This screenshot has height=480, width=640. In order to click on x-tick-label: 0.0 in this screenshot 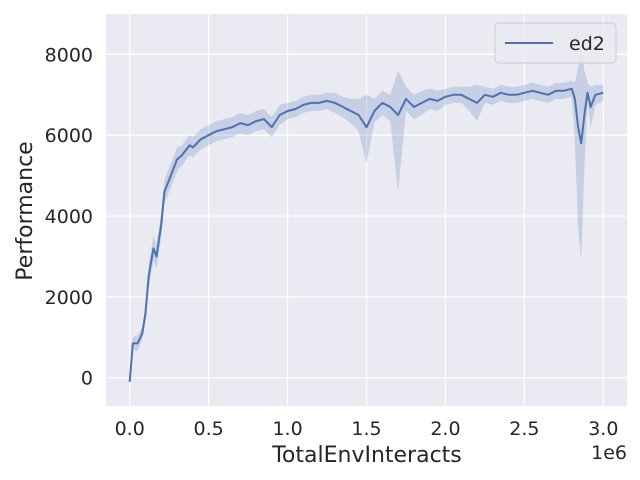, I will do `click(130, 429)`.